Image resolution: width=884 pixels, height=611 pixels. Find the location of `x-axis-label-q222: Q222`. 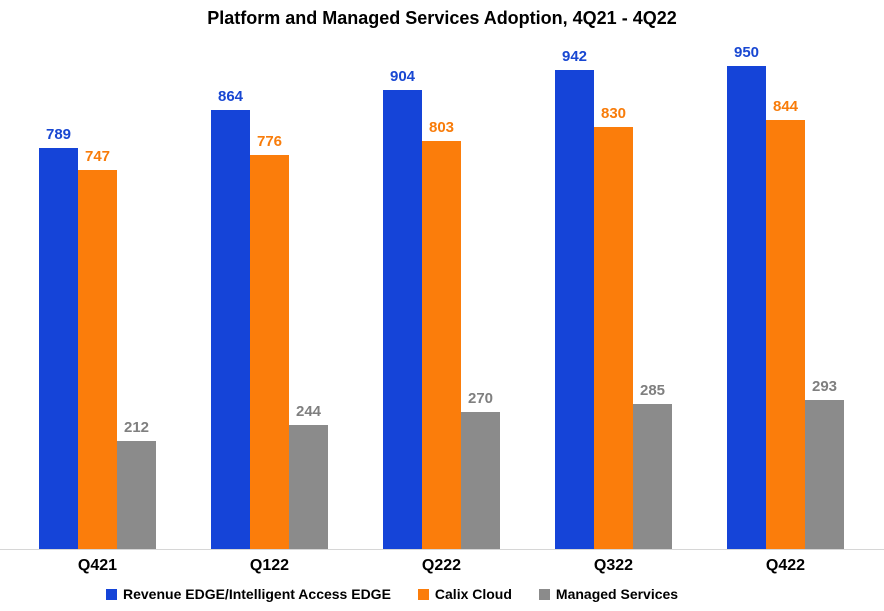

x-axis-label-q222: Q222 is located at coordinates (441, 565).